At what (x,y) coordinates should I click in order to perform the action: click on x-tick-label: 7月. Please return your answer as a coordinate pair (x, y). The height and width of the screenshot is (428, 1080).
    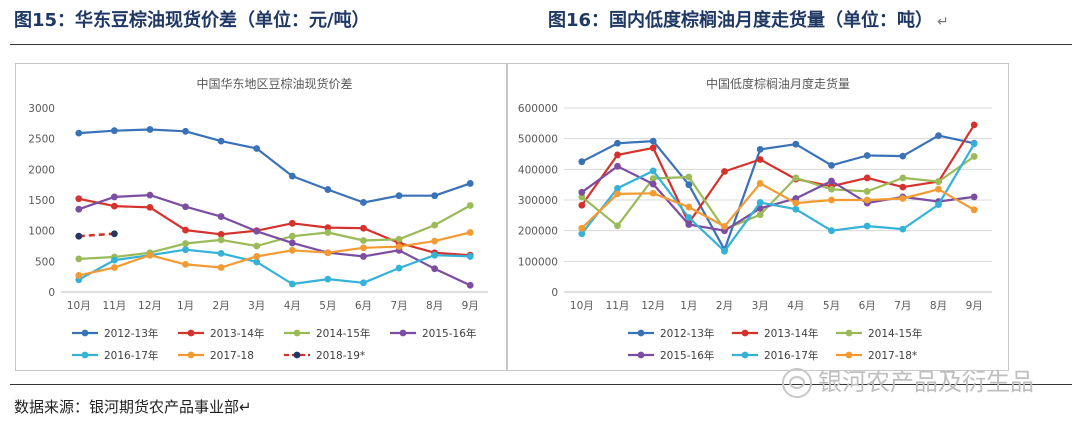
    Looking at the image, I should click on (398, 306).